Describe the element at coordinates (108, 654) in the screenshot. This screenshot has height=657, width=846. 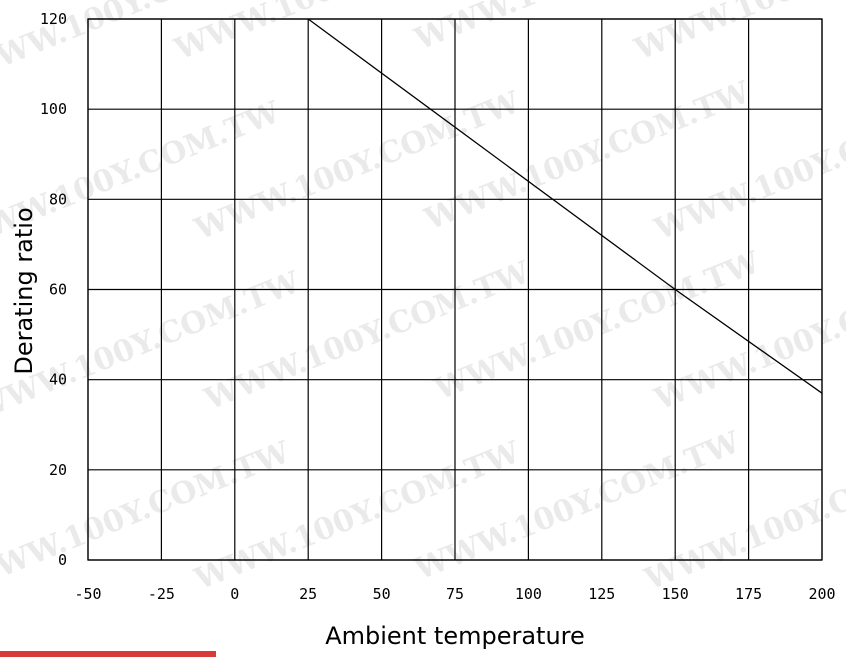
I see `red-accent-bar` at that location.